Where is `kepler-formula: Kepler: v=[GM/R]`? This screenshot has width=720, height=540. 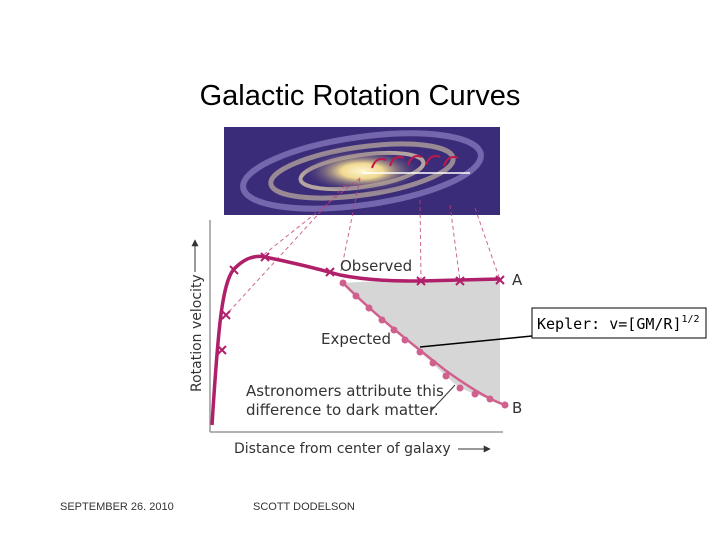 kepler-formula: Kepler: v=[GM/R] is located at coordinates (609, 324).